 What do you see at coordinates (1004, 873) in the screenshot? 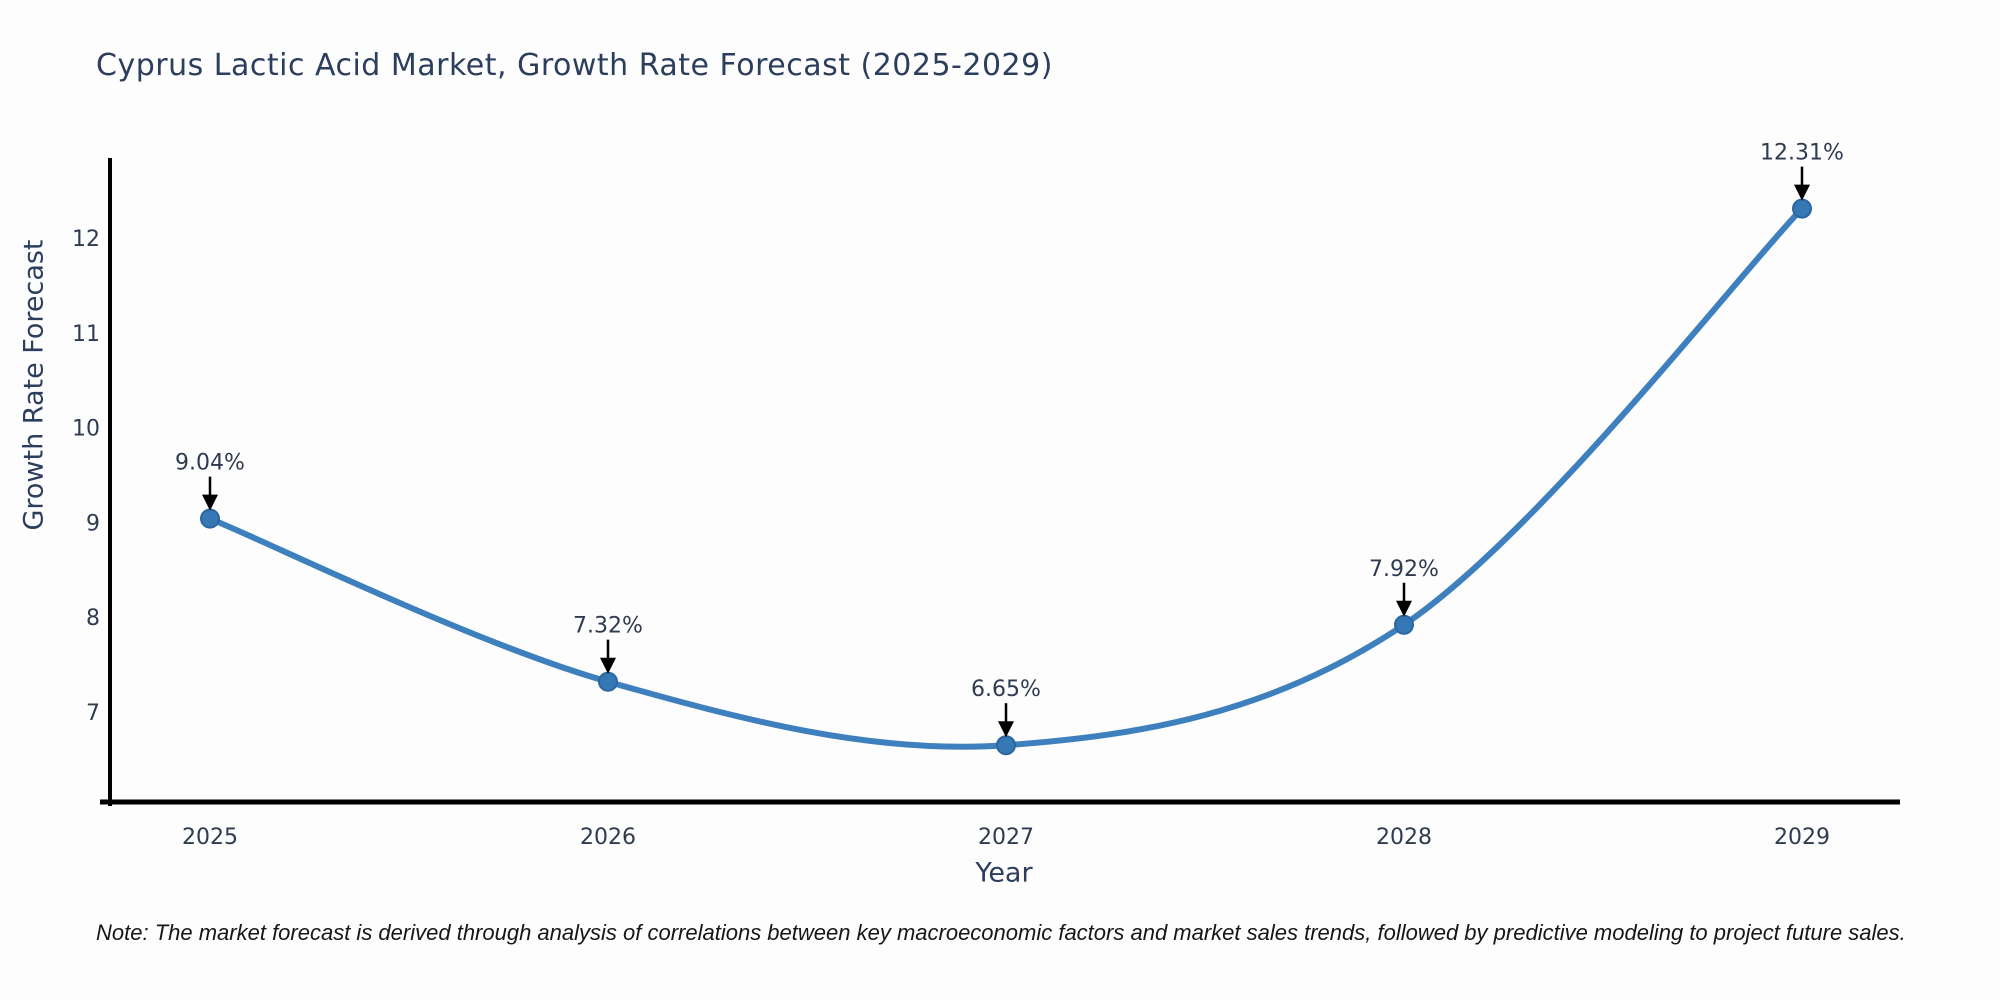
I see `x-axis-title: Year` at bounding box center [1004, 873].